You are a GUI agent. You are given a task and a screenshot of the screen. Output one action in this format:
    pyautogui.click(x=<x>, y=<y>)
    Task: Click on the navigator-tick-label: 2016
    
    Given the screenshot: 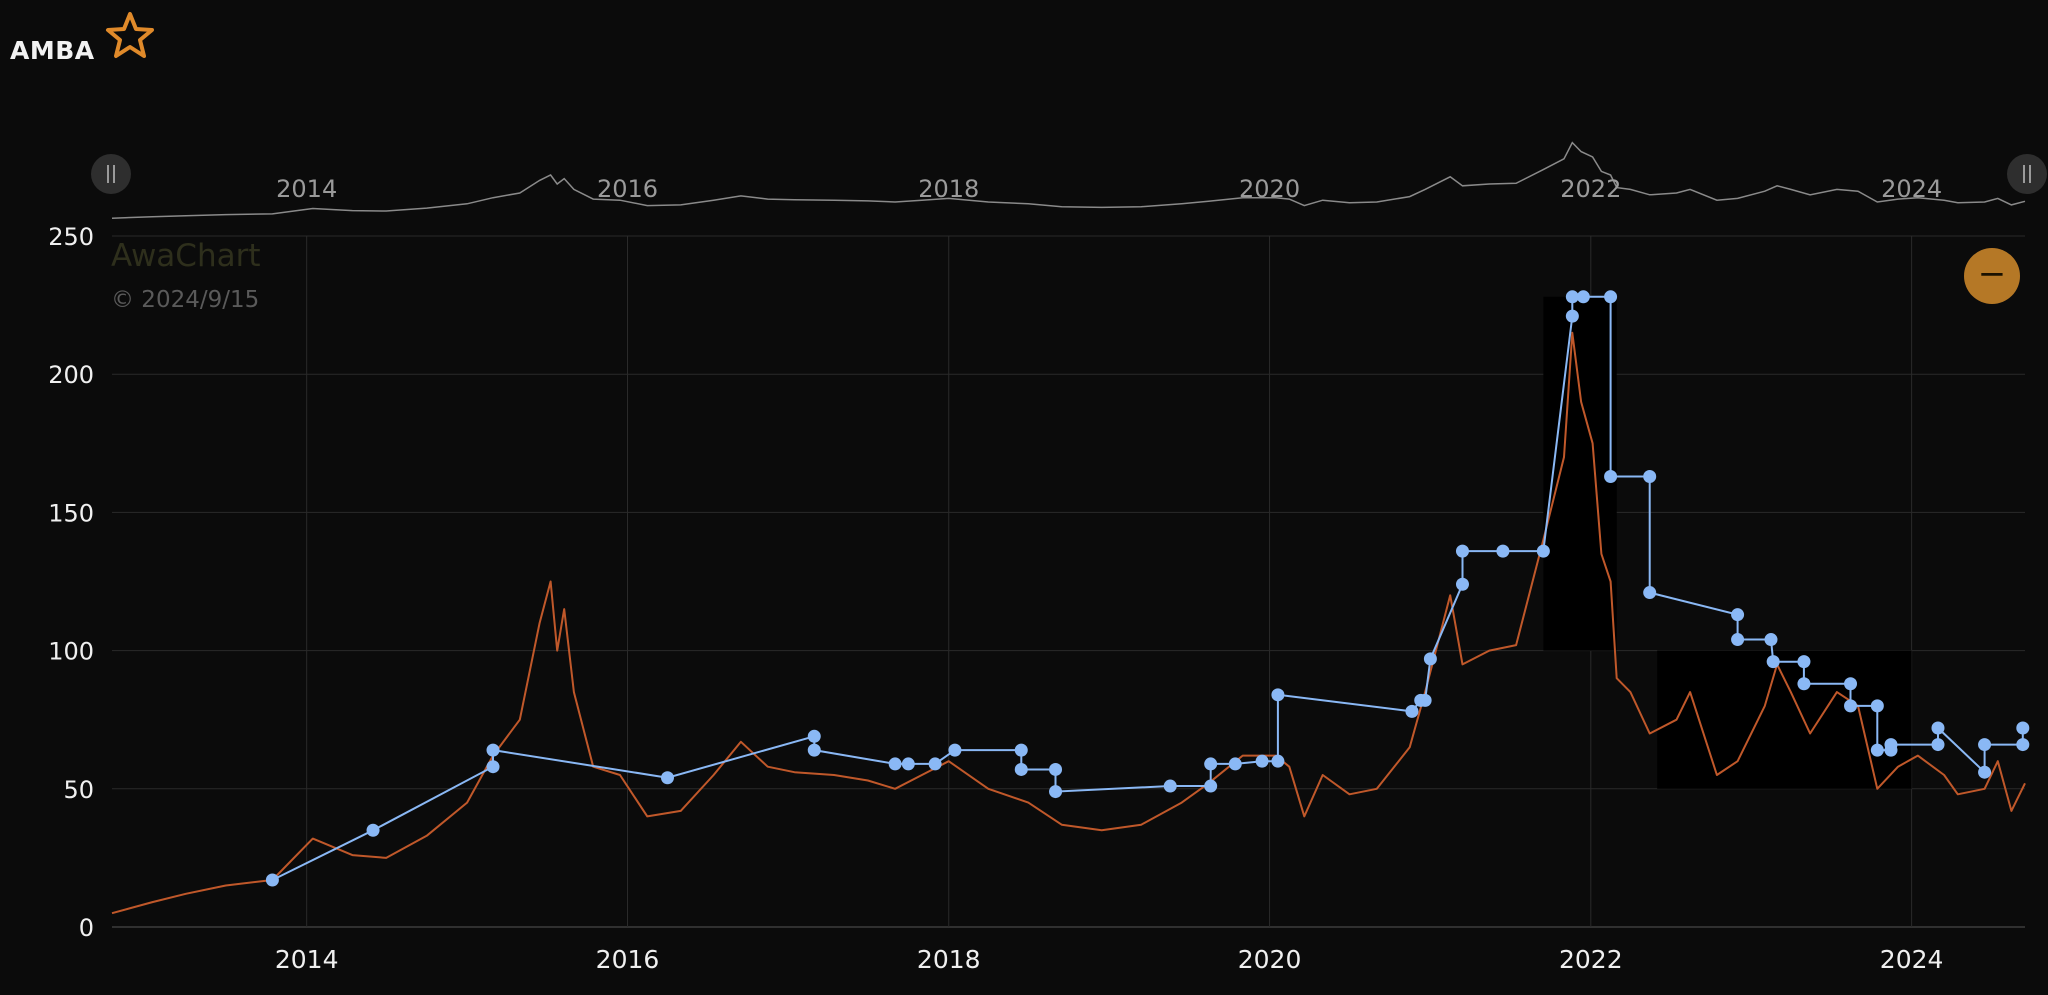 What is the action you would take?
    pyautogui.click(x=627, y=189)
    